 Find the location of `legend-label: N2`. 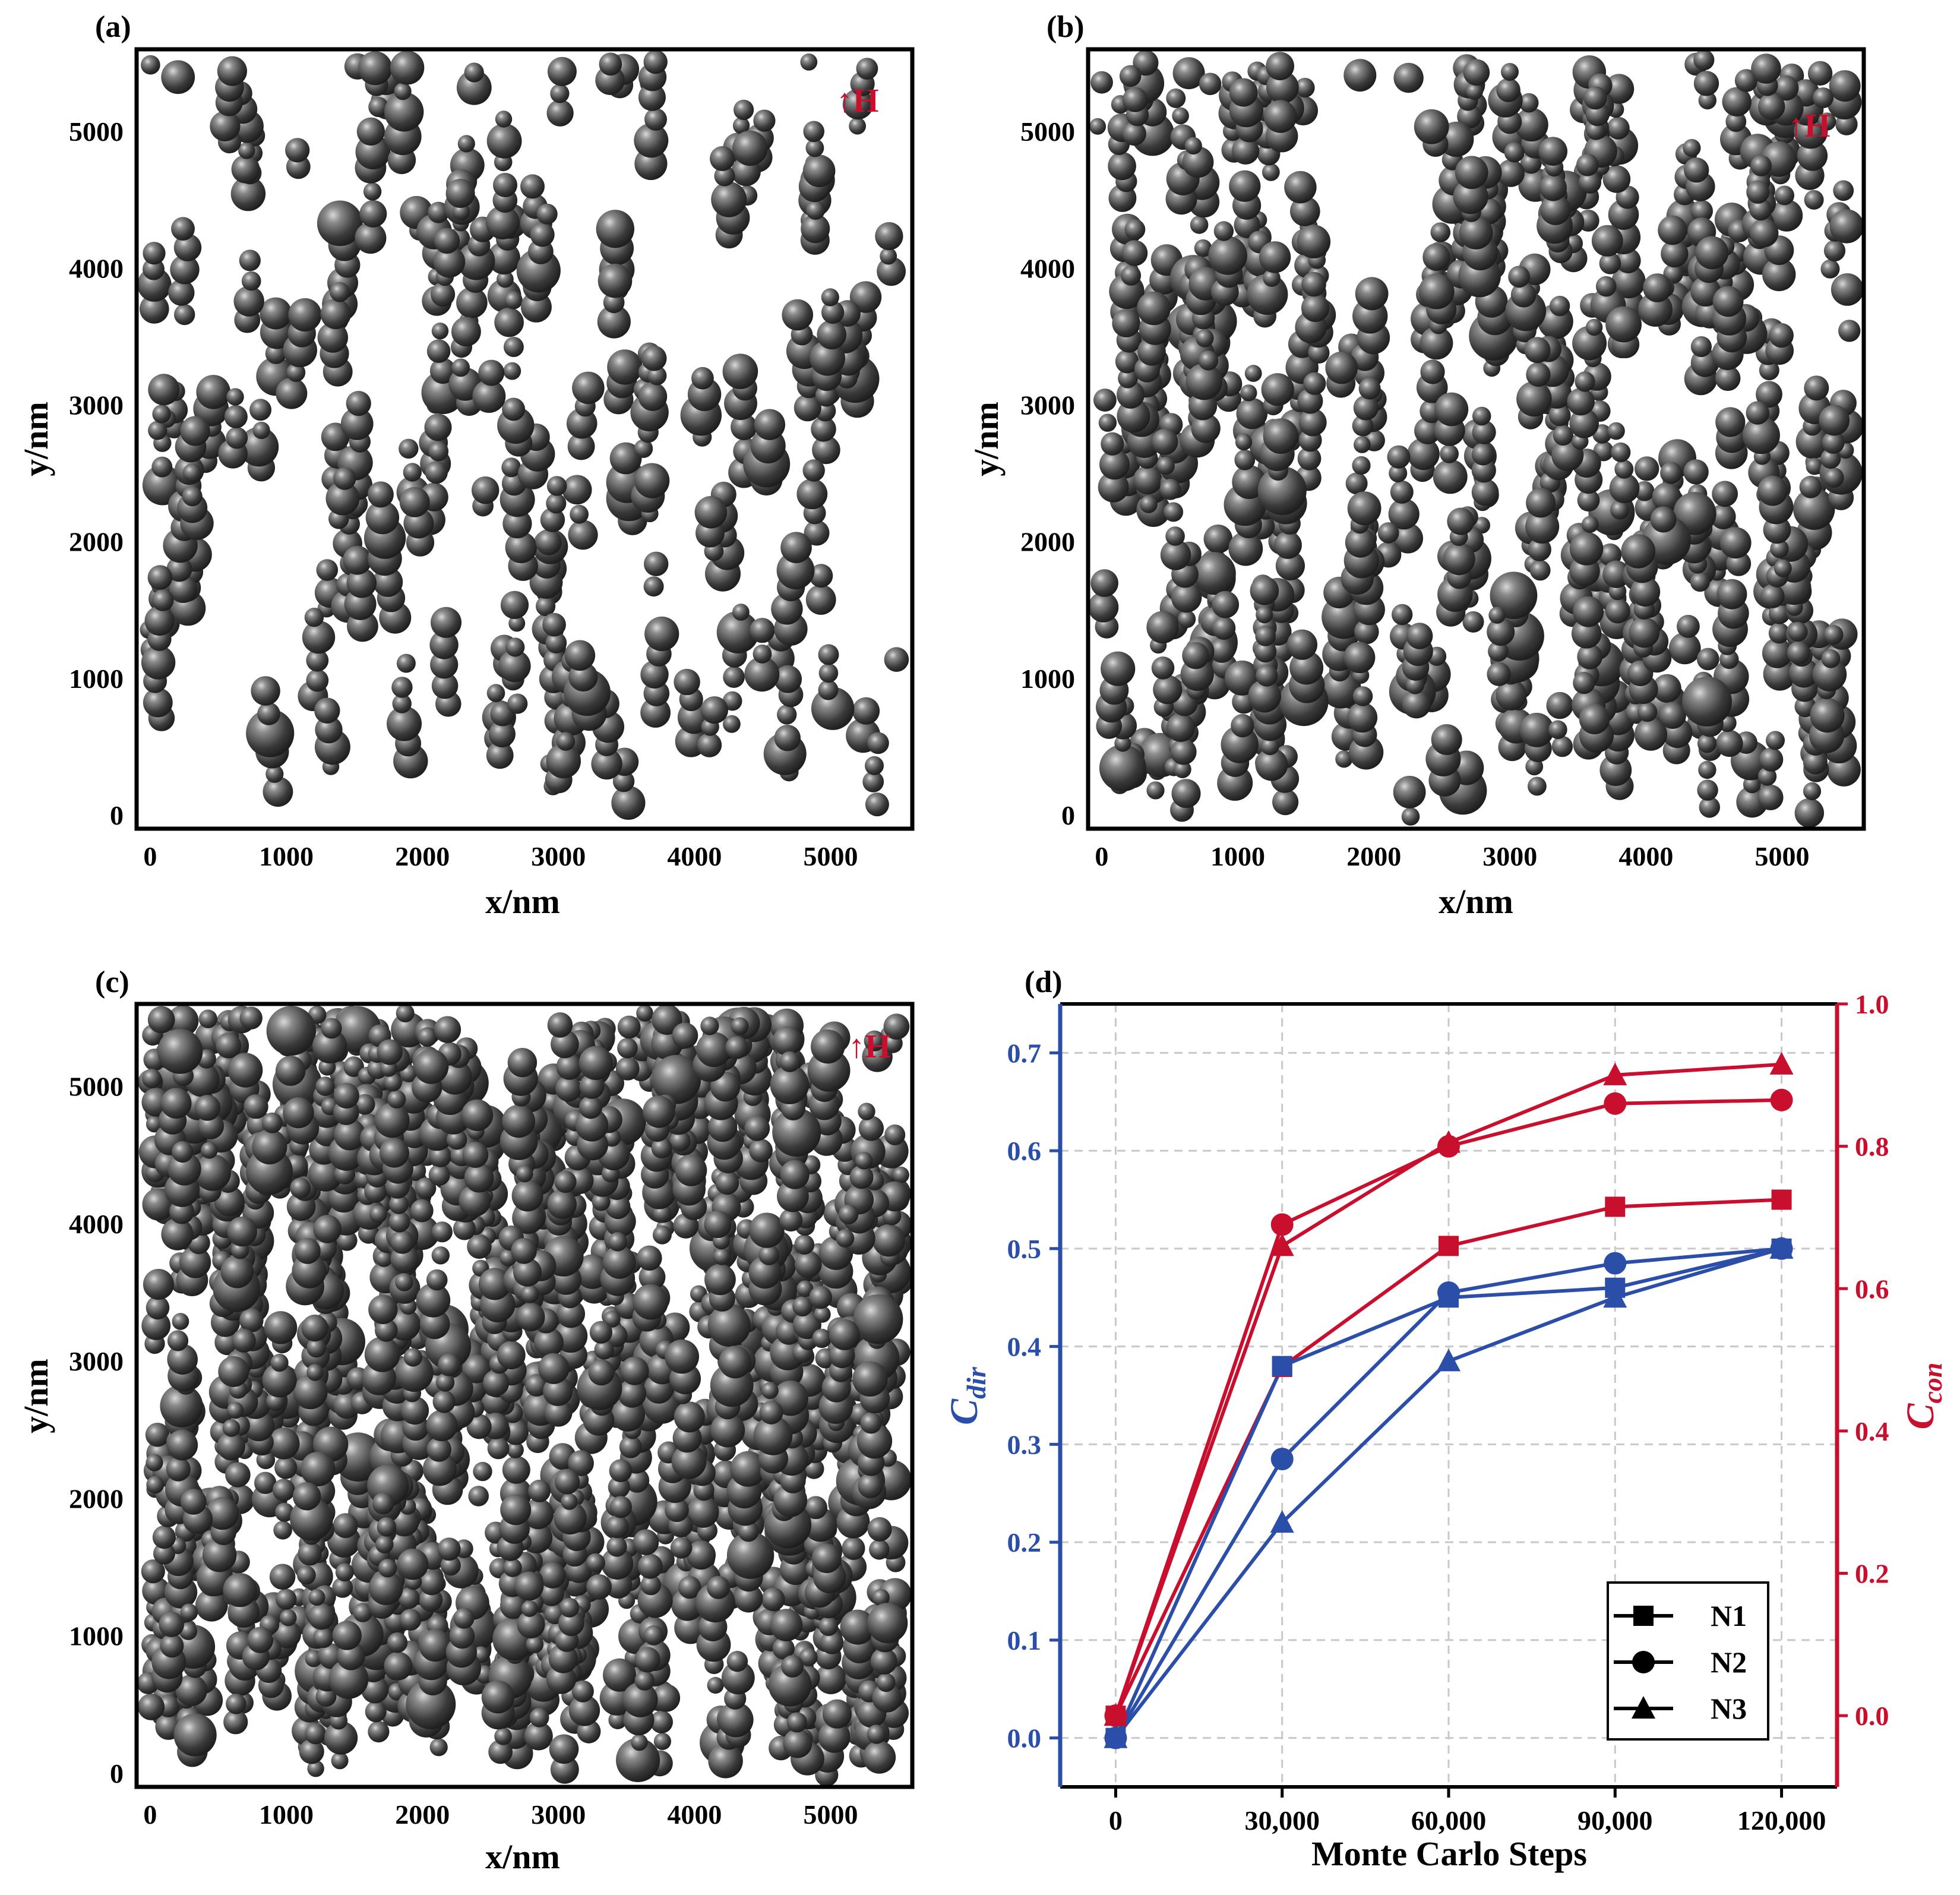

legend-label: N2 is located at coordinates (1729, 1662).